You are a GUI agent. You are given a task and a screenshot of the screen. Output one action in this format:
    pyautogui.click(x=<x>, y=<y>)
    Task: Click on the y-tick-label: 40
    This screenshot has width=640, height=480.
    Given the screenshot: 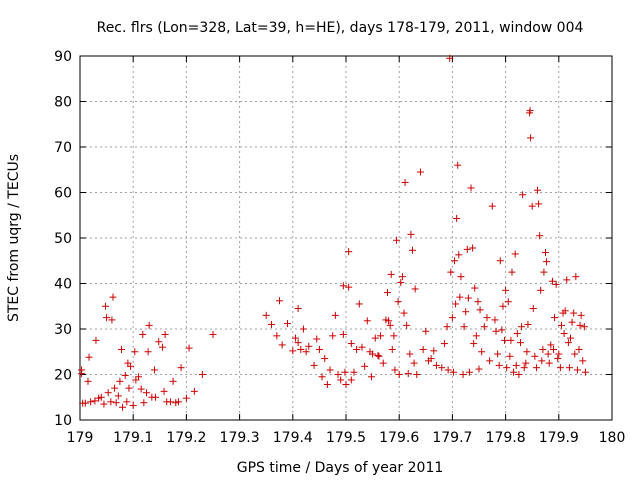 What is the action you would take?
    pyautogui.click(x=63, y=285)
    